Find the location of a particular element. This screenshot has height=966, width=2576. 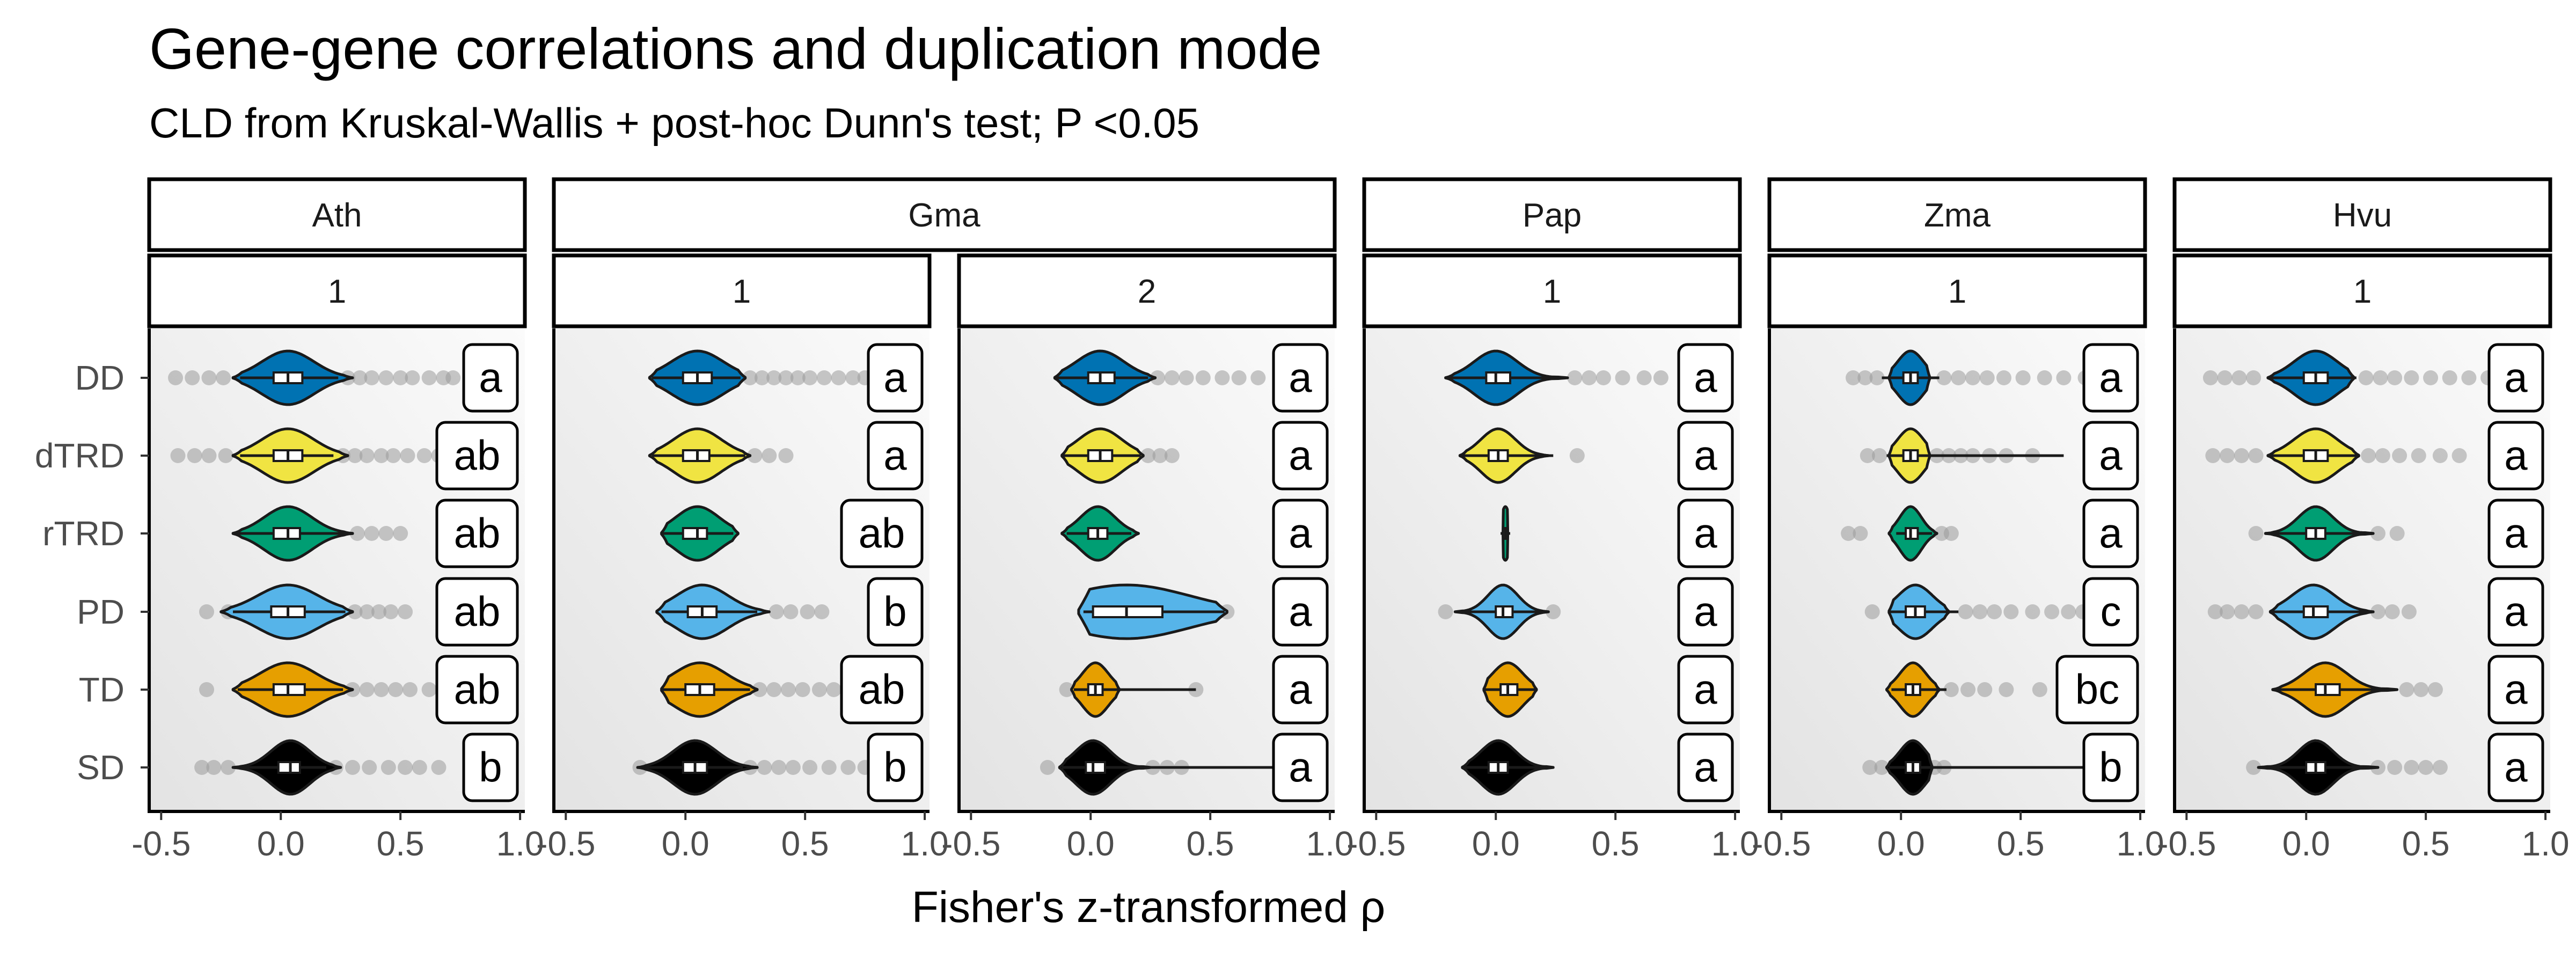

panel-gma-1: 1 -0.5 0.0 0.5 1.0 aa ab b ab b is located at coordinates (742, 558).